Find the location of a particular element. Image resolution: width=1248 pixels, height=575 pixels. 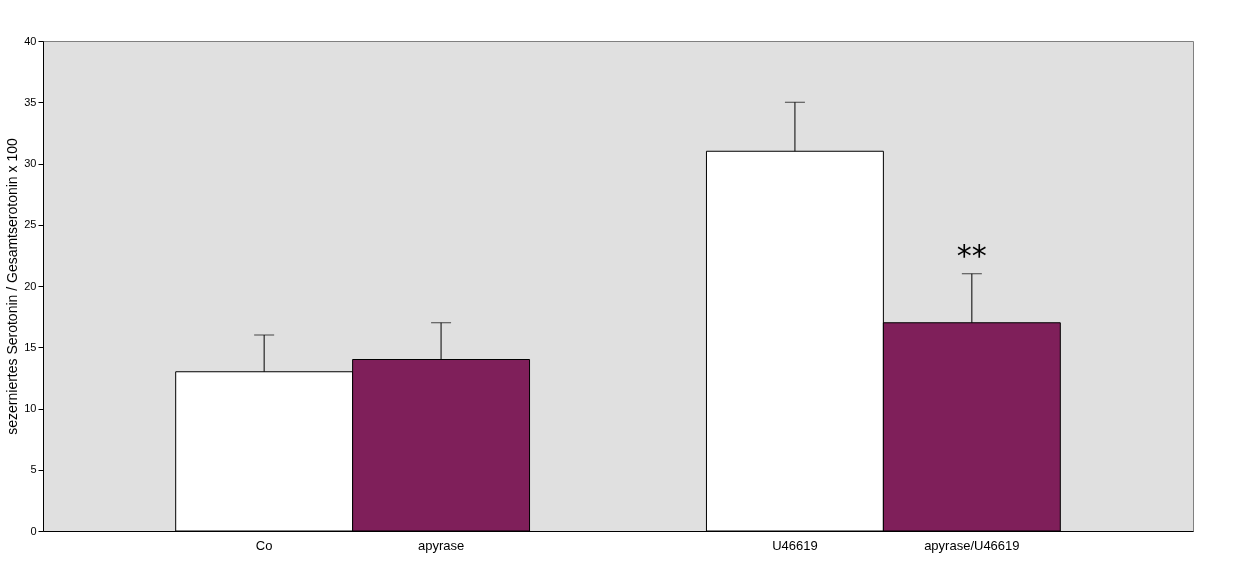

x-tick-label: Co is located at coordinates (264, 545).